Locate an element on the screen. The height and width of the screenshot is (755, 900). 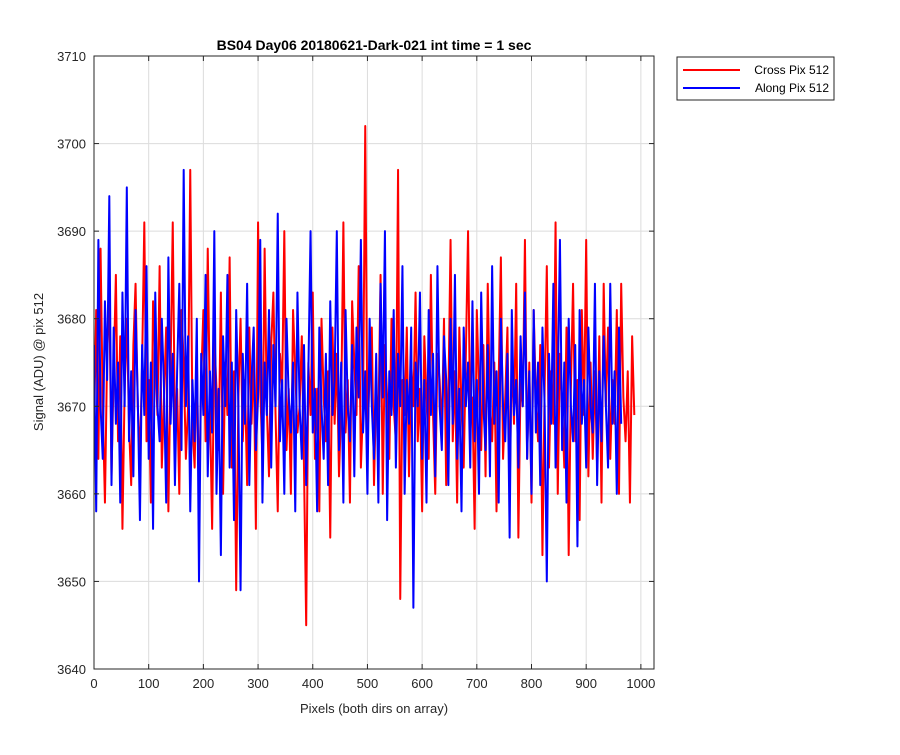
x-tick-label: 800 is located at coordinates (532, 683).